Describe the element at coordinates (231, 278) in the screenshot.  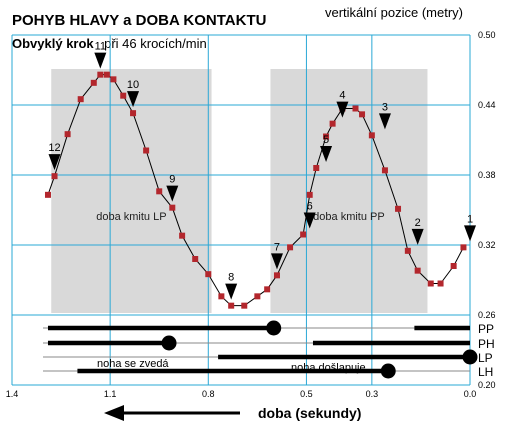
I see `step-marker-label: 8` at that location.